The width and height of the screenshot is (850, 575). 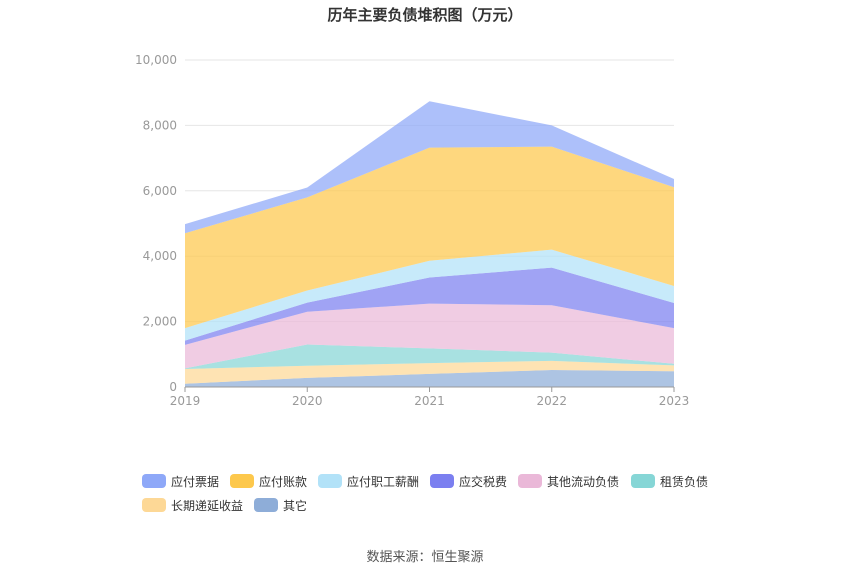 I want to click on legend-label: 长期递延收益, so click(x=207, y=505).